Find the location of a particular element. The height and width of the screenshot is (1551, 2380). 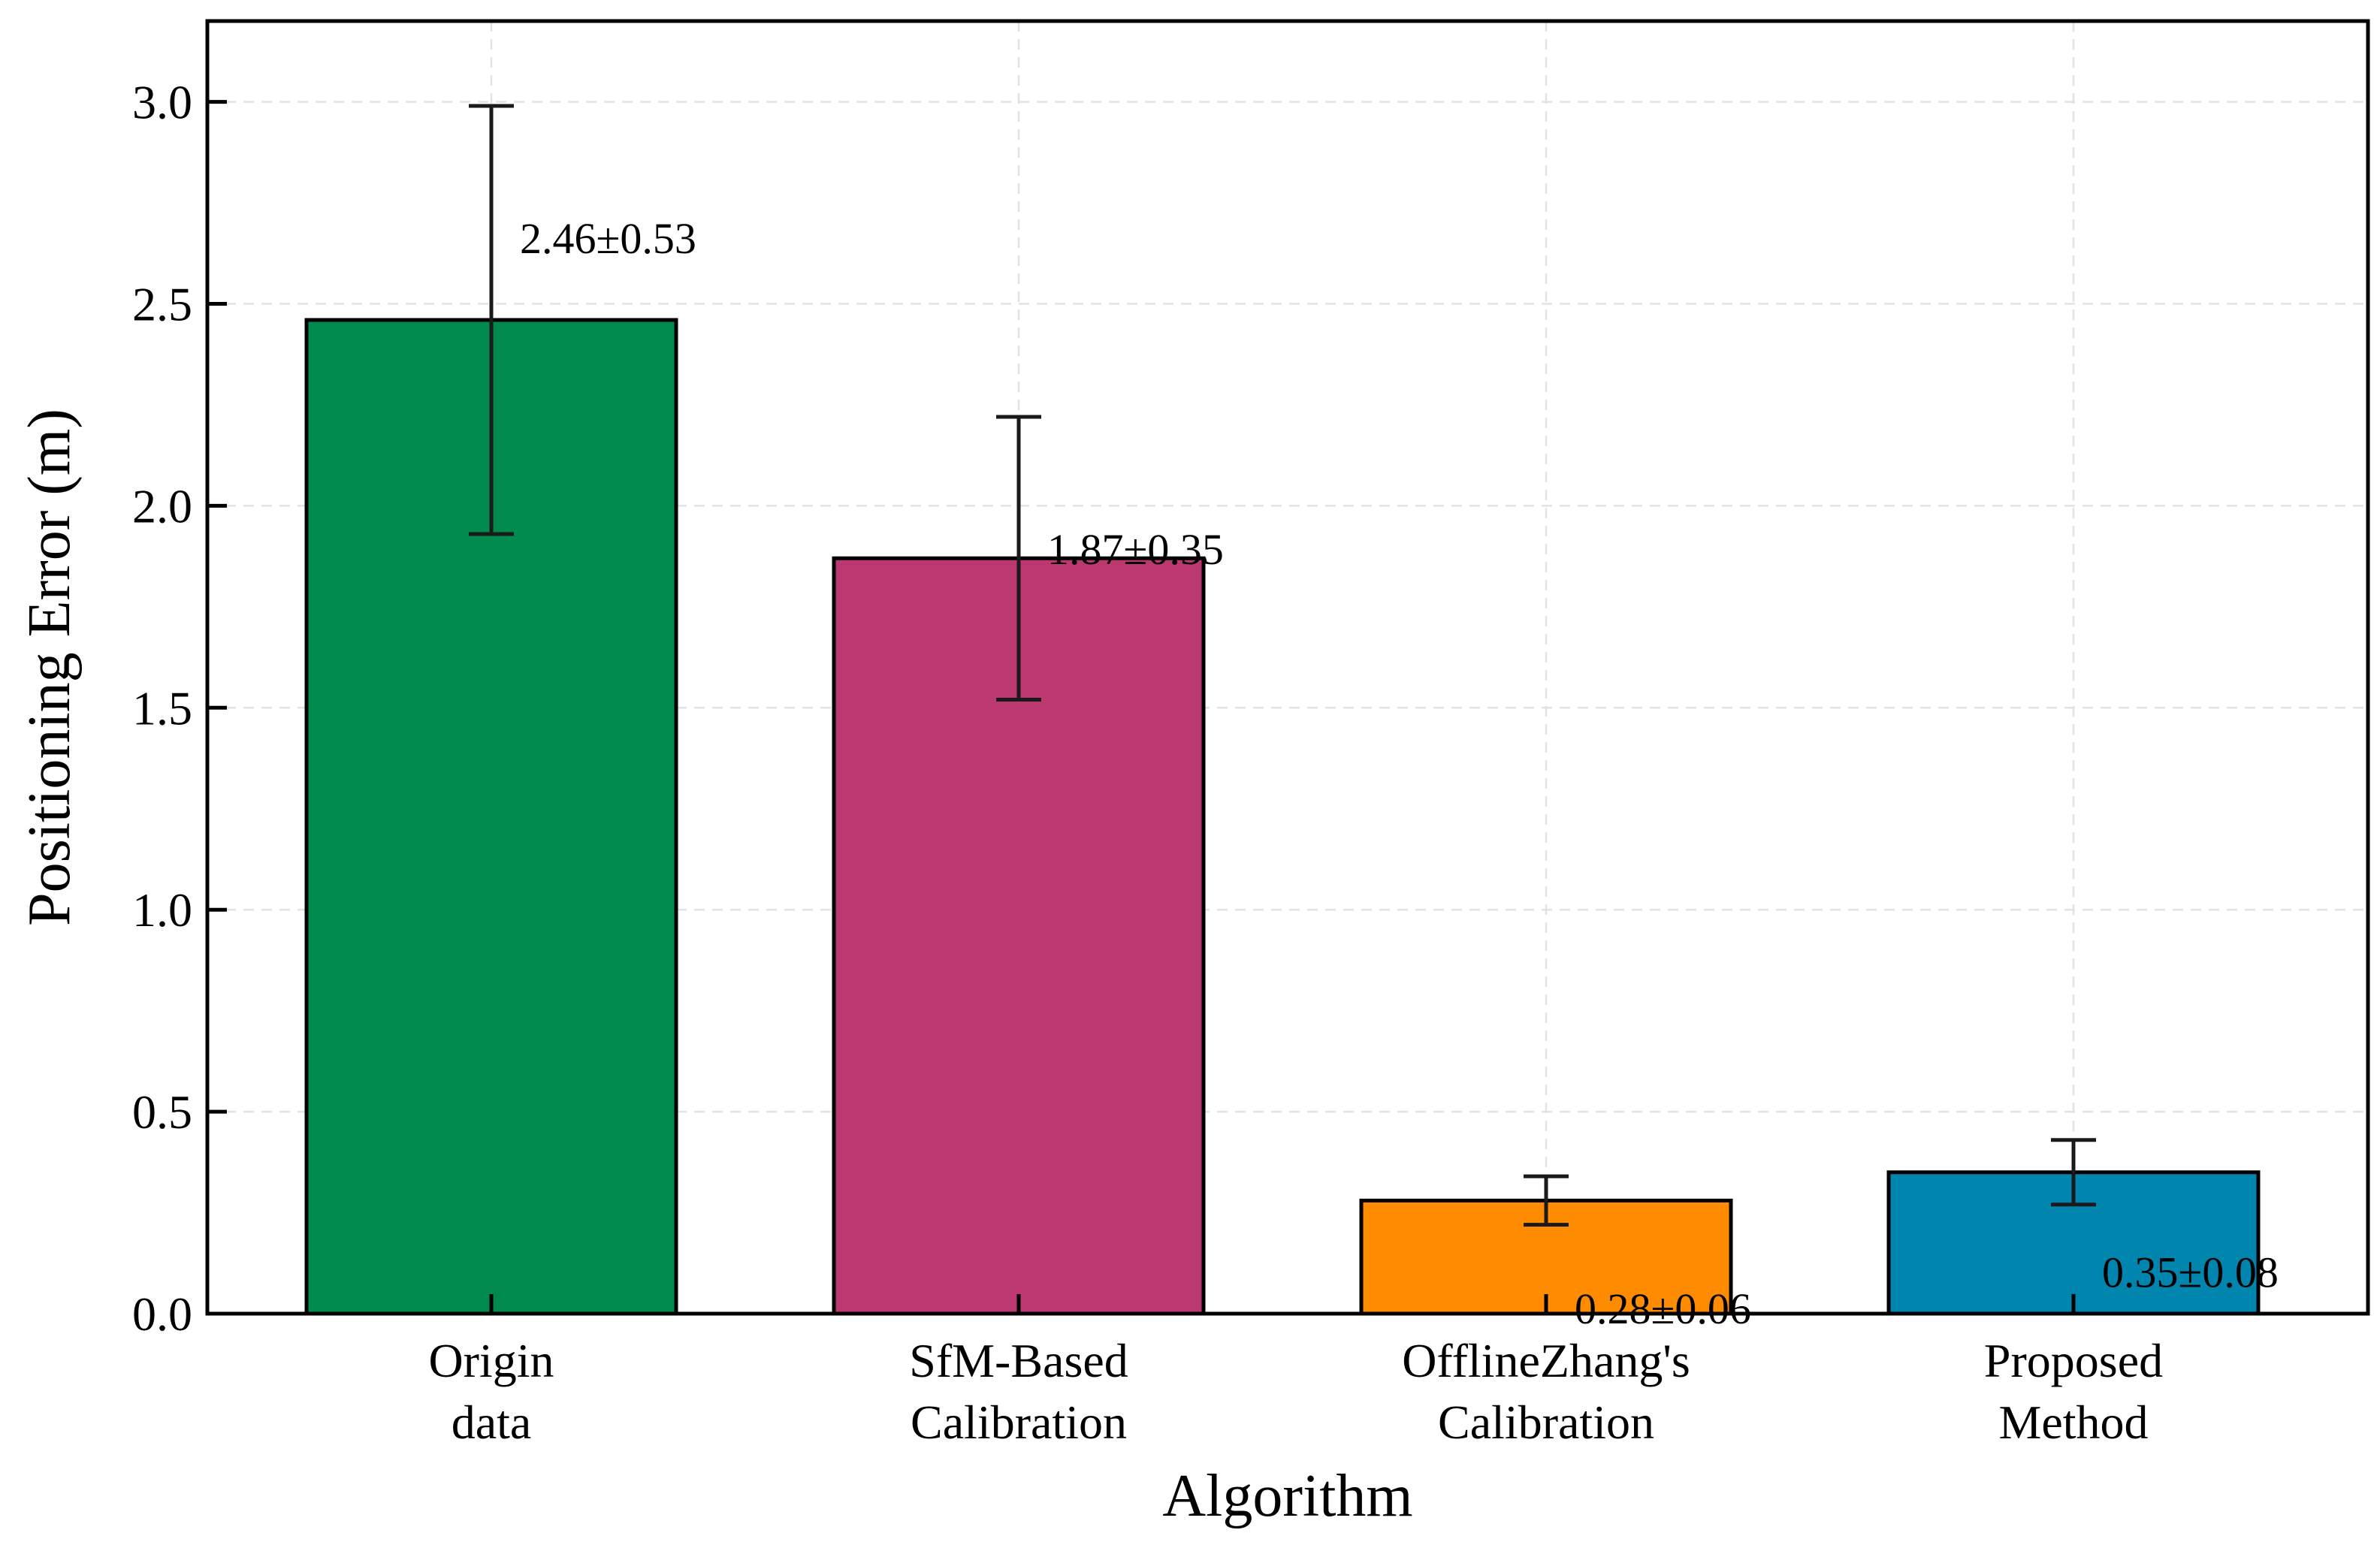

data-label: 2.46±0.53 is located at coordinates (608, 239).